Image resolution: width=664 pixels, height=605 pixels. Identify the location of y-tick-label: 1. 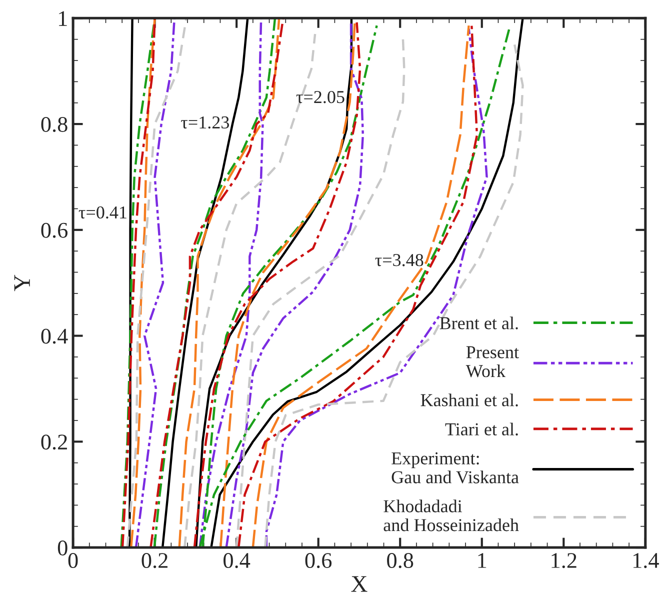
(63, 18).